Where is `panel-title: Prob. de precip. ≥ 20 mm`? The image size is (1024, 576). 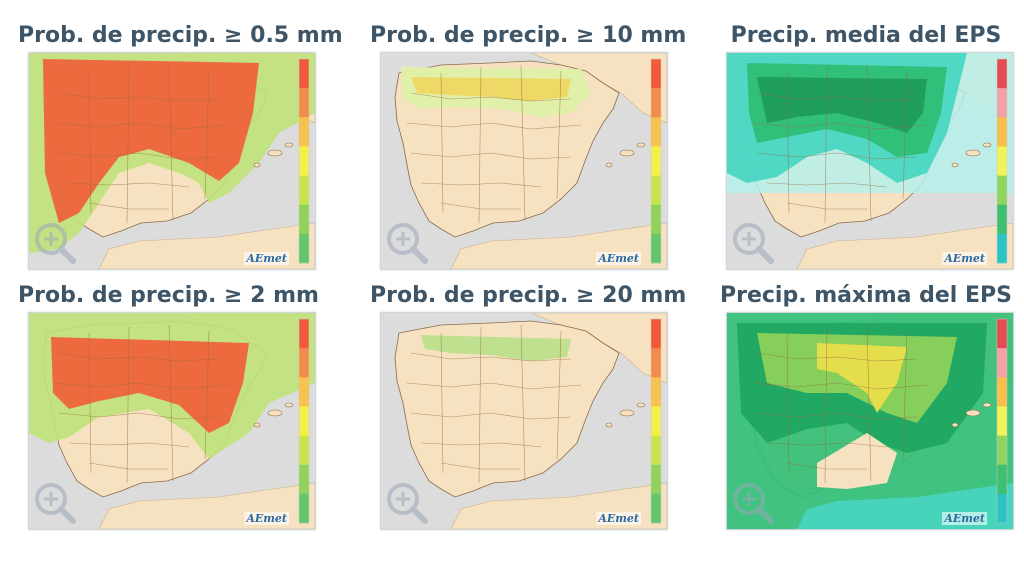
panel-title: Prob. de precip. ≥ 20 mm is located at coordinates (528, 295).